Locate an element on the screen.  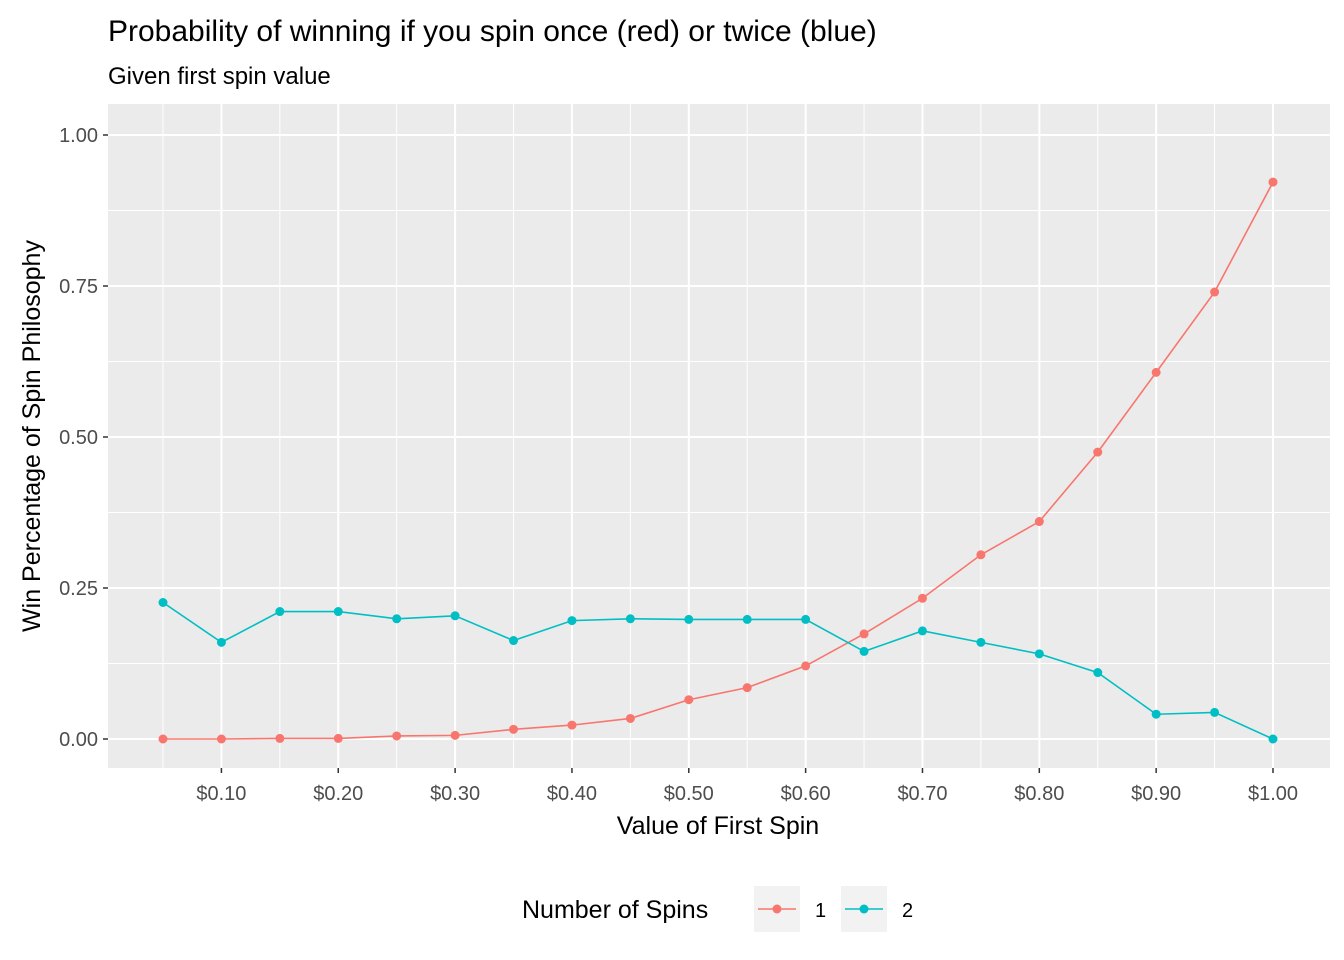
x-tick-label: $0.60 is located at coordinates (806, 794).